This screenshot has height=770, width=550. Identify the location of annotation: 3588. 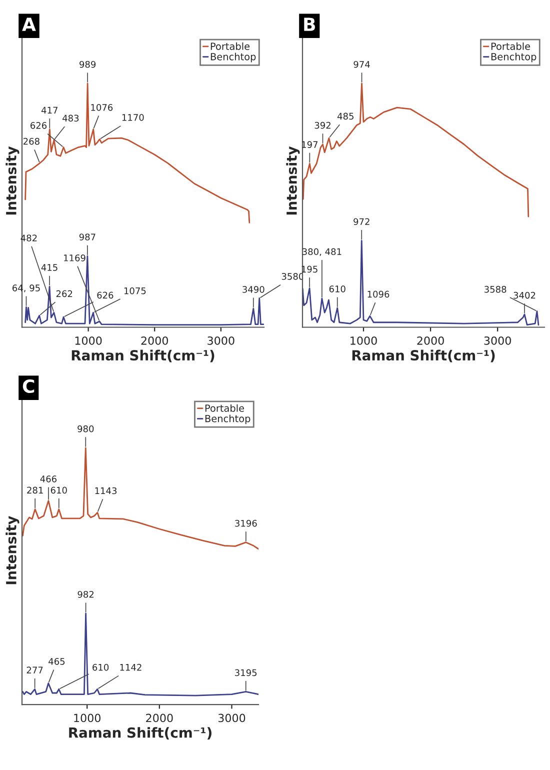
(495, 289).